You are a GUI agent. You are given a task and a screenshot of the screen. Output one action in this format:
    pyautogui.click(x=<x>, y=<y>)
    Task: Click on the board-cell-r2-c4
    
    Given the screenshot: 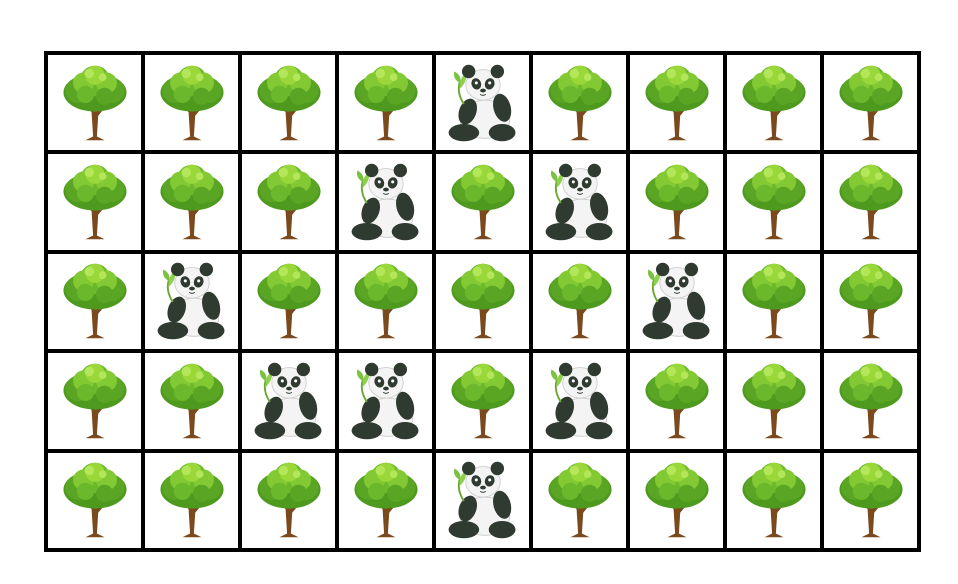 What is the action you would take?
    pyautogui.click(x=385, y=202)
    